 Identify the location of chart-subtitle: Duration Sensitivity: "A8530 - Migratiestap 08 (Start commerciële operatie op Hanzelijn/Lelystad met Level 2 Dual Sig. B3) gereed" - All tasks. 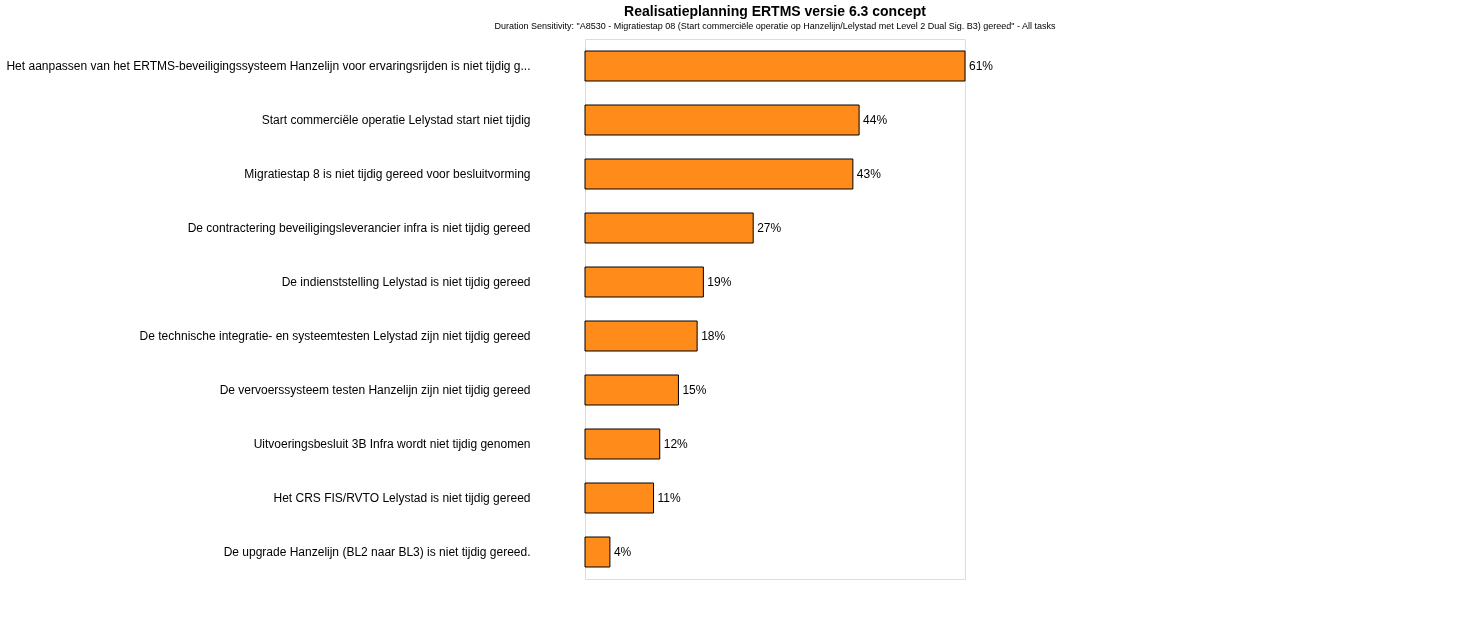
(775, 26).